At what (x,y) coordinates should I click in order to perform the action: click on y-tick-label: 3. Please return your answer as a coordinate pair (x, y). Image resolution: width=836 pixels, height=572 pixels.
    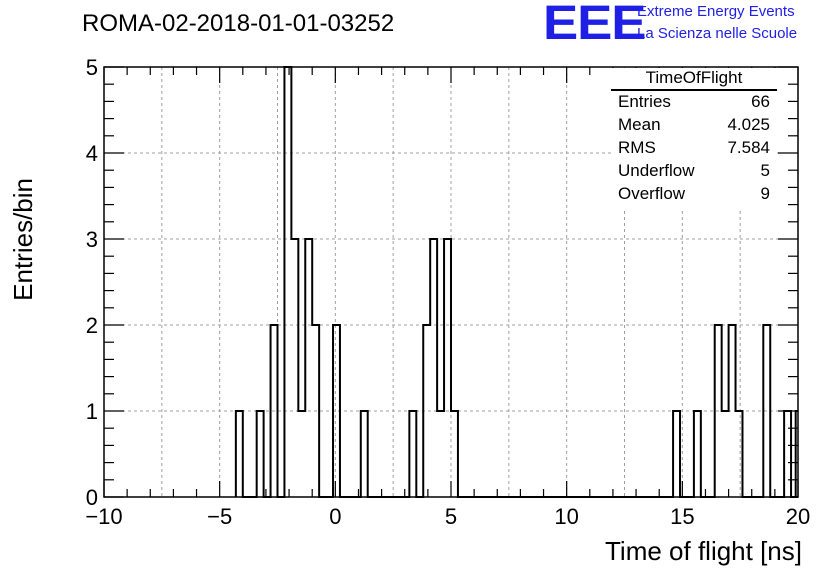
    Looking at the image, I should click on (92, 239).